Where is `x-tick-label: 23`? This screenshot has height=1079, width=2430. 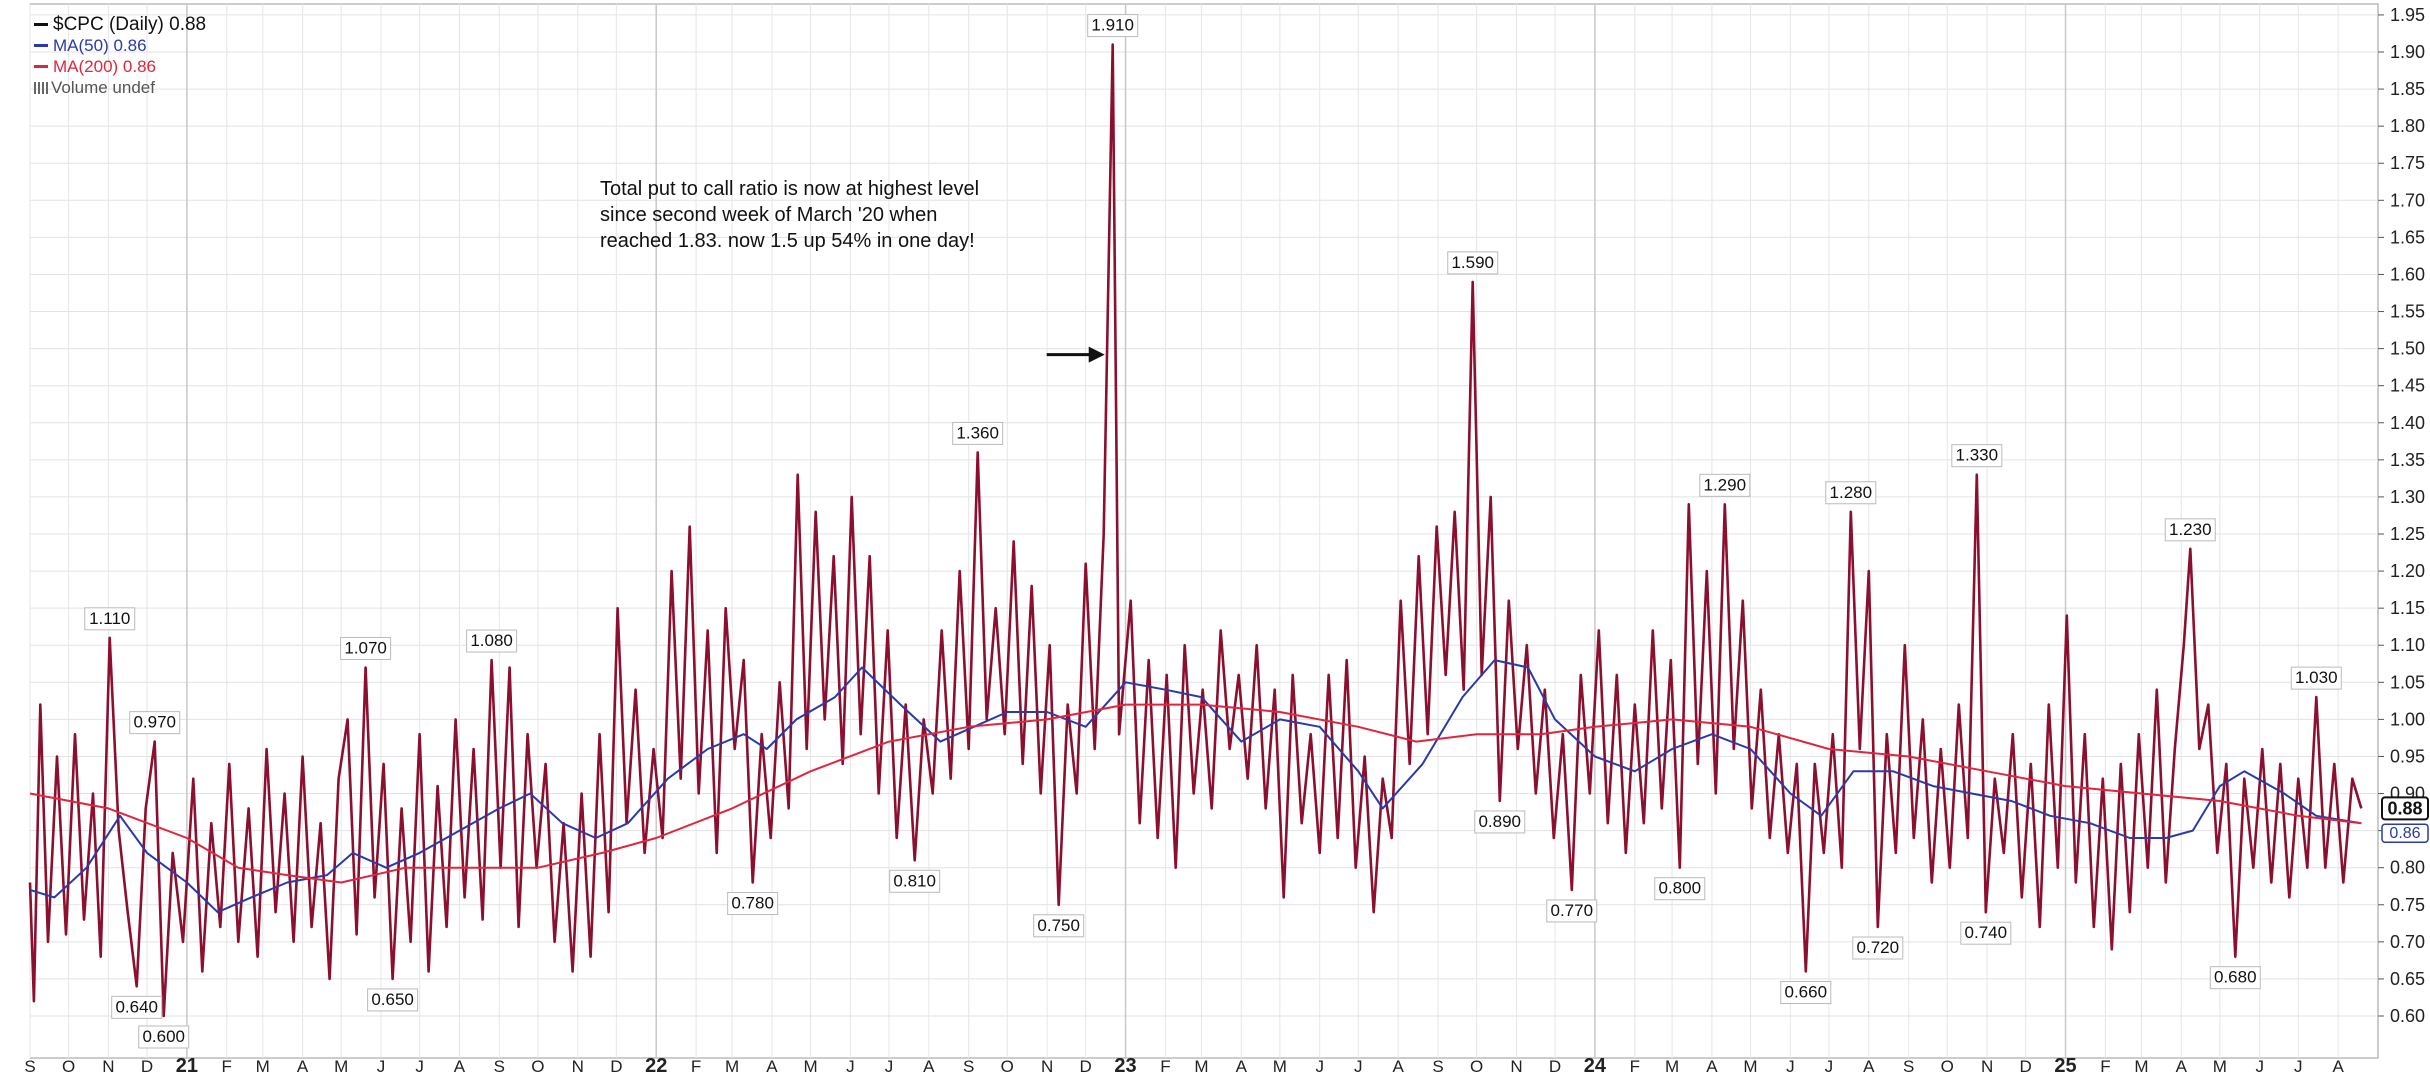 x-tick-label: 23 is located at coordinates (1125, 1064).